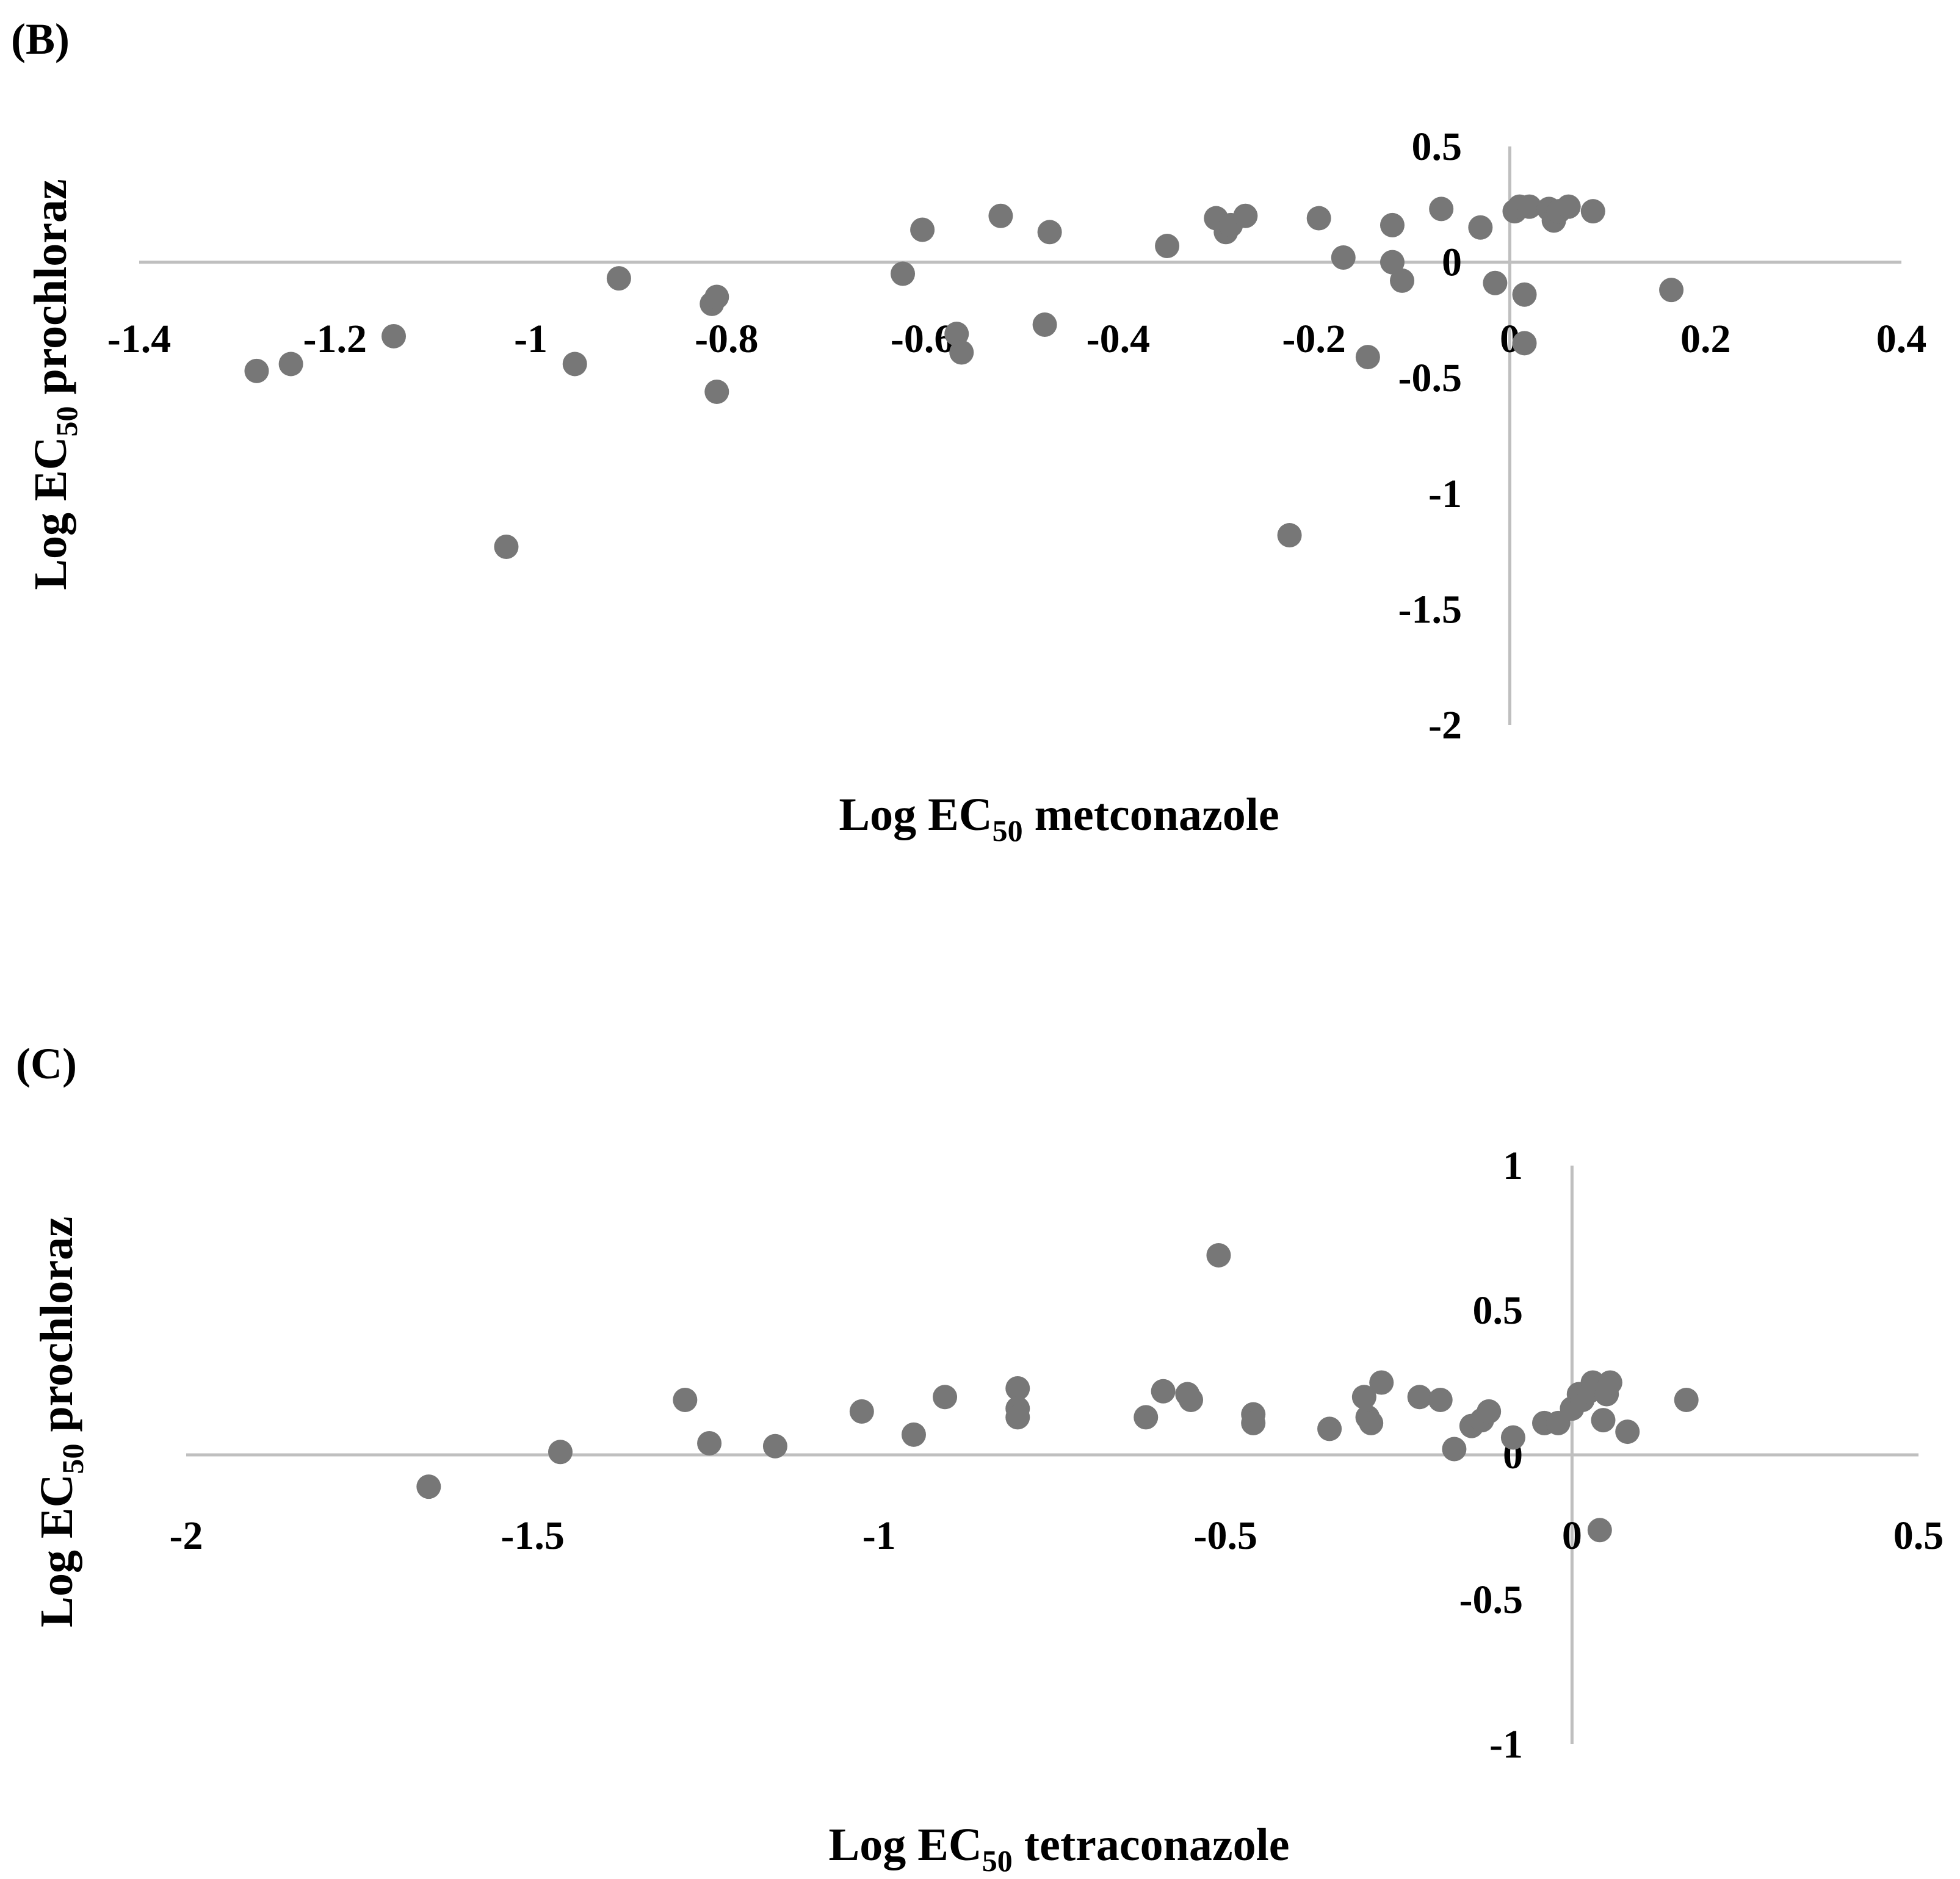 This screenshot has height=1879, width=1960. I want to click on x-tick-label: -0.5, so click(1226, 1535).